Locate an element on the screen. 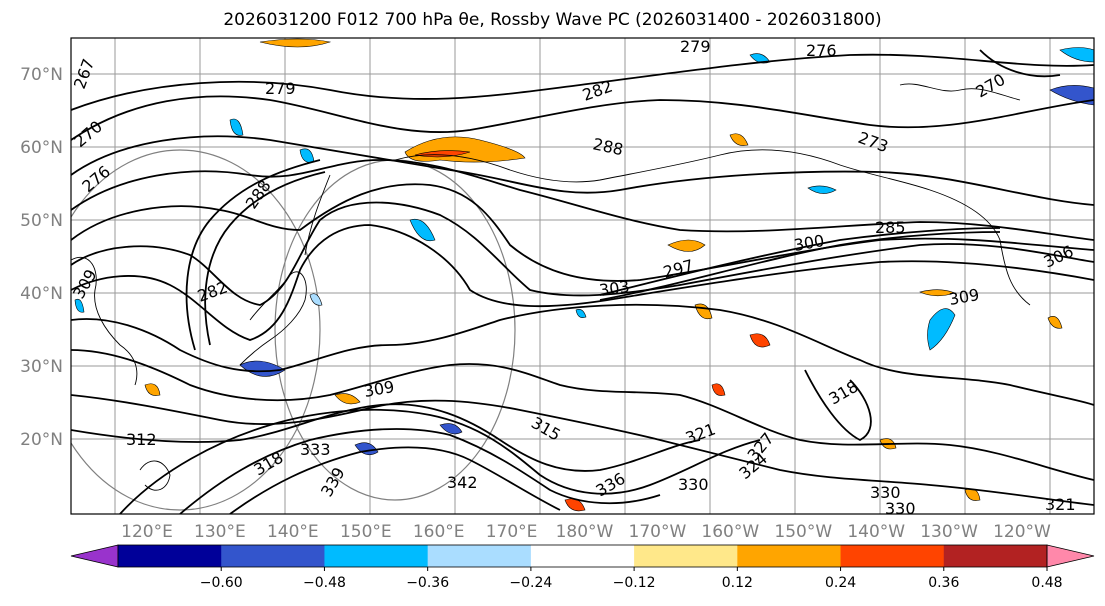  lat-label: 70°N is located at coordinates (41, 75).